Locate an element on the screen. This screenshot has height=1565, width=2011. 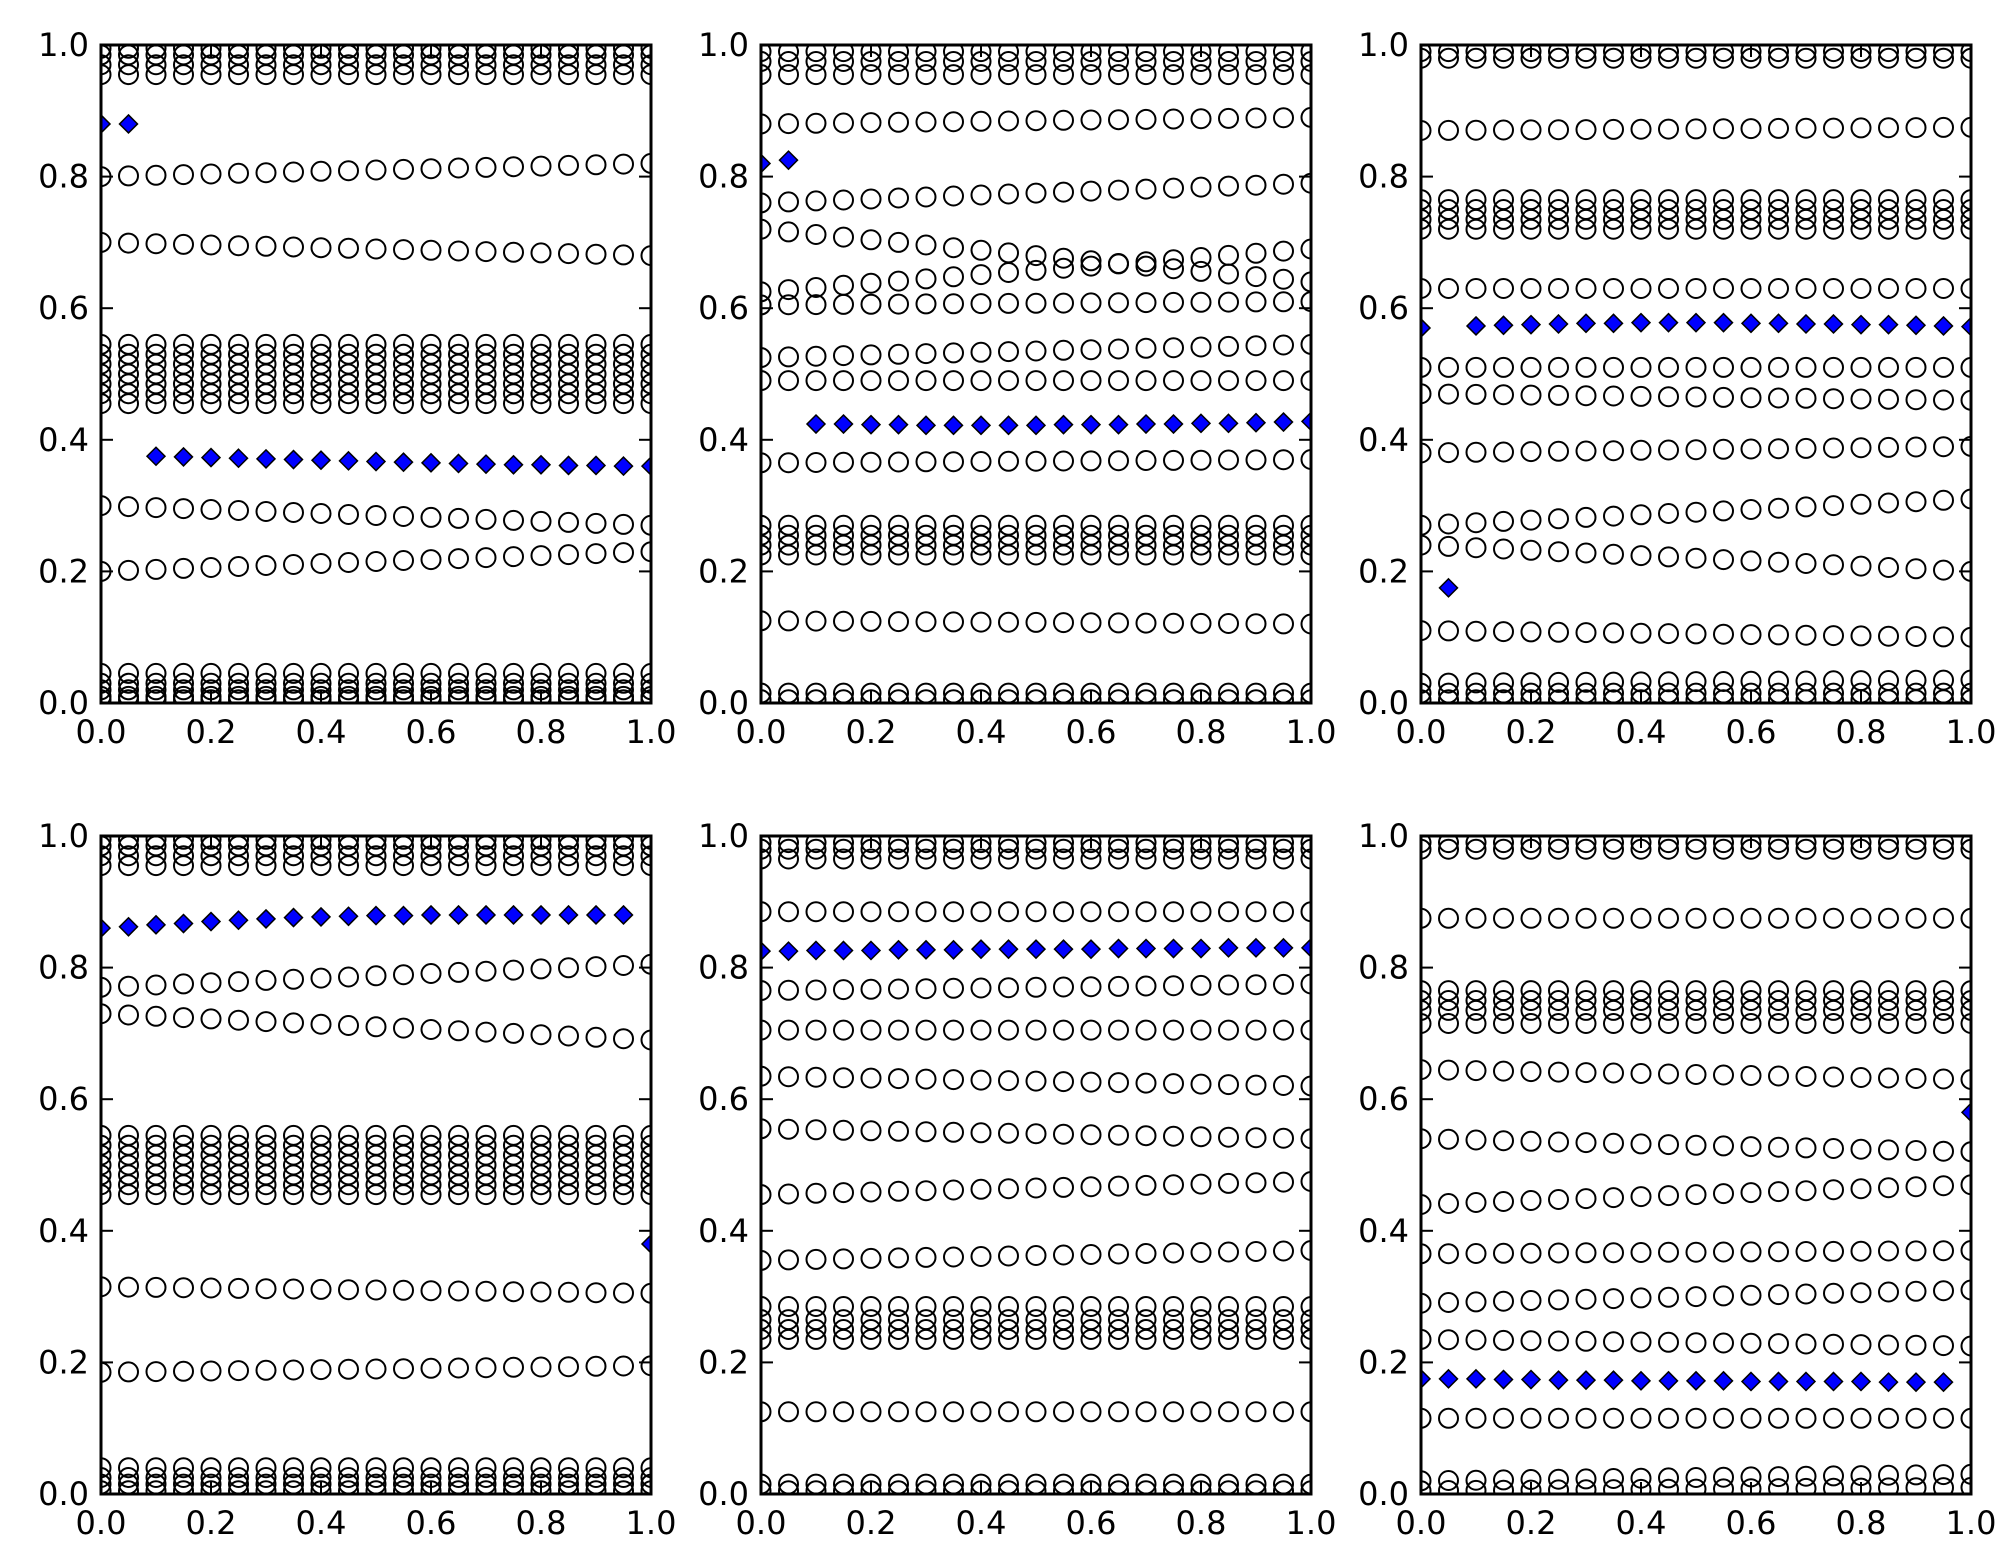
y-tick-label: 0.8 is located at coordinates (723, 177).